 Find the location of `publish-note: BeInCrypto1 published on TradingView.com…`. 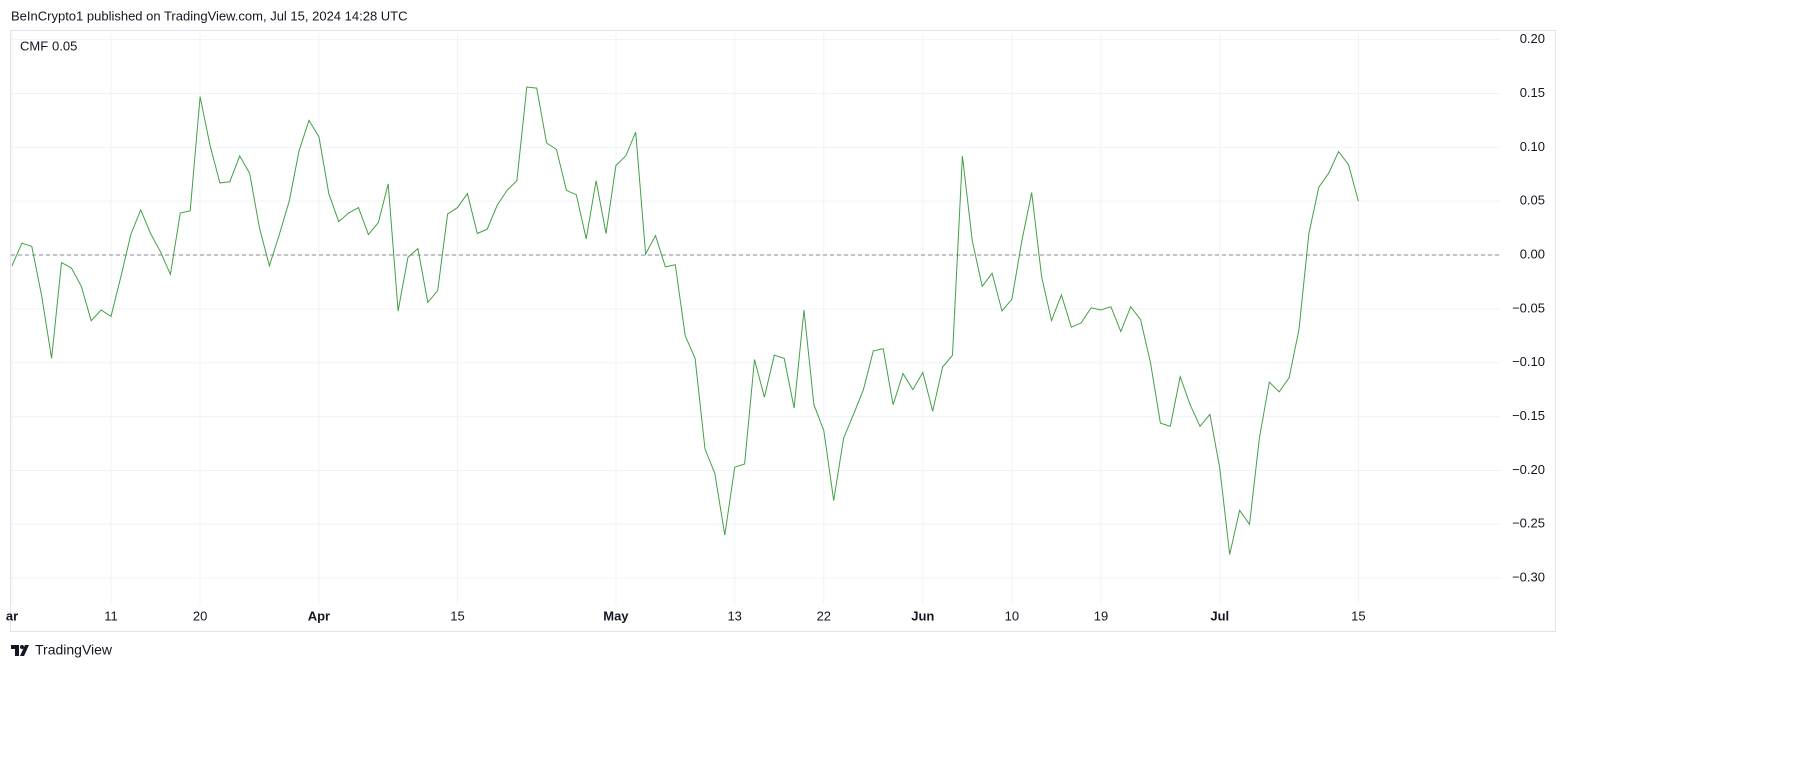

publish-note: BeInCrypto1 published on TradingView.com… is located at coordinates (209, 15).